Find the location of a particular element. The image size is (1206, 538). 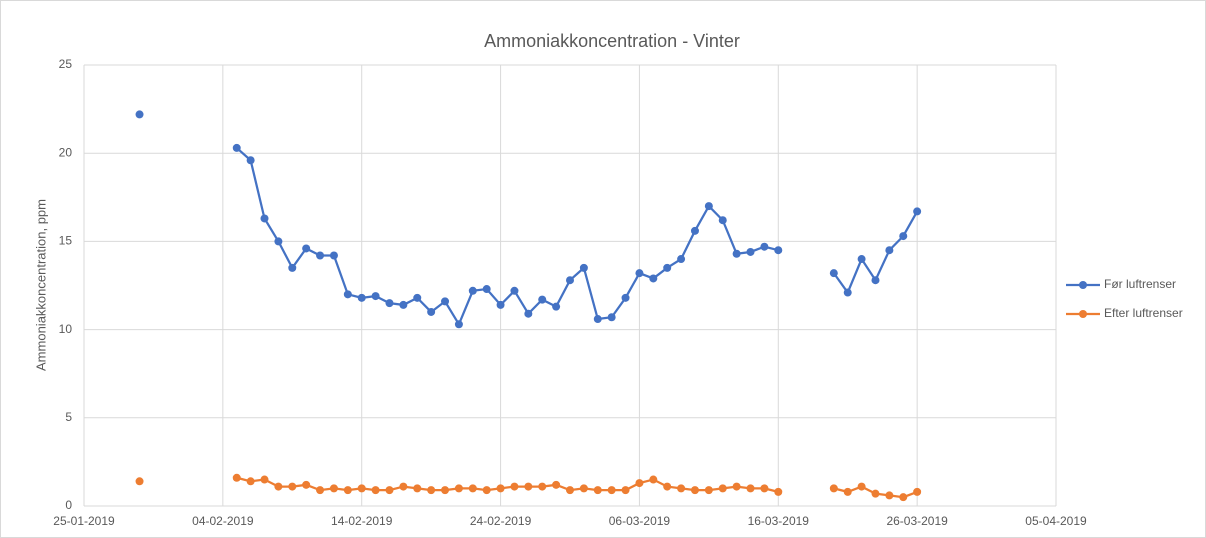

x-tick-label: 14-02-2019 is located at coordinates (362, 521).